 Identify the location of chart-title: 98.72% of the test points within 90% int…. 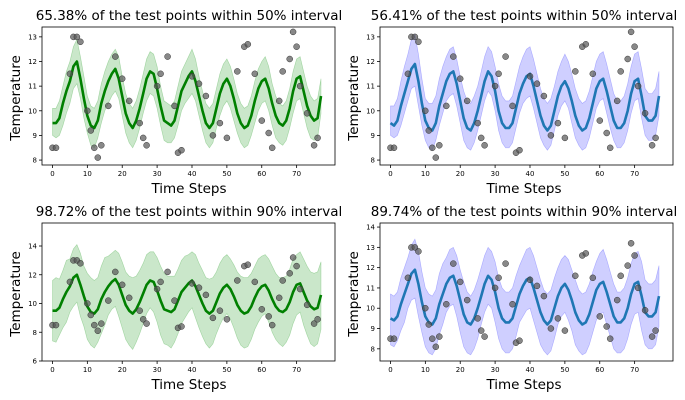
(189, 212).